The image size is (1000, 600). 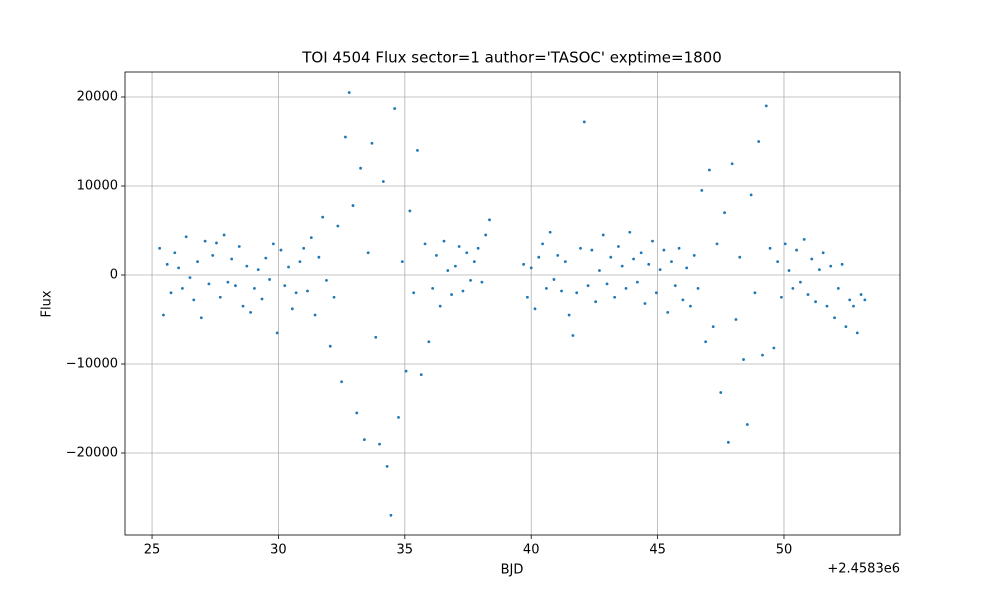 I want to click on y-tick-label: −20000, so click(x=92, y=453).